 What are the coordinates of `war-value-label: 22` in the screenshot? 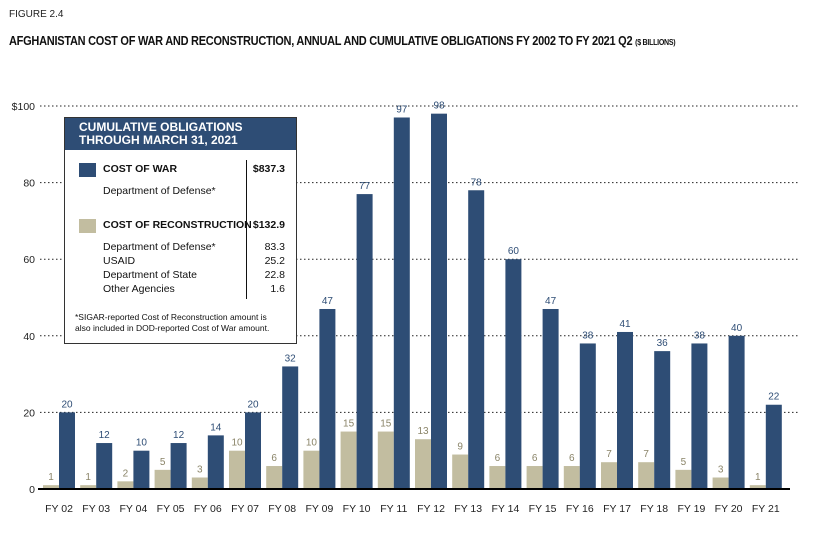 It's located at (774, 397).